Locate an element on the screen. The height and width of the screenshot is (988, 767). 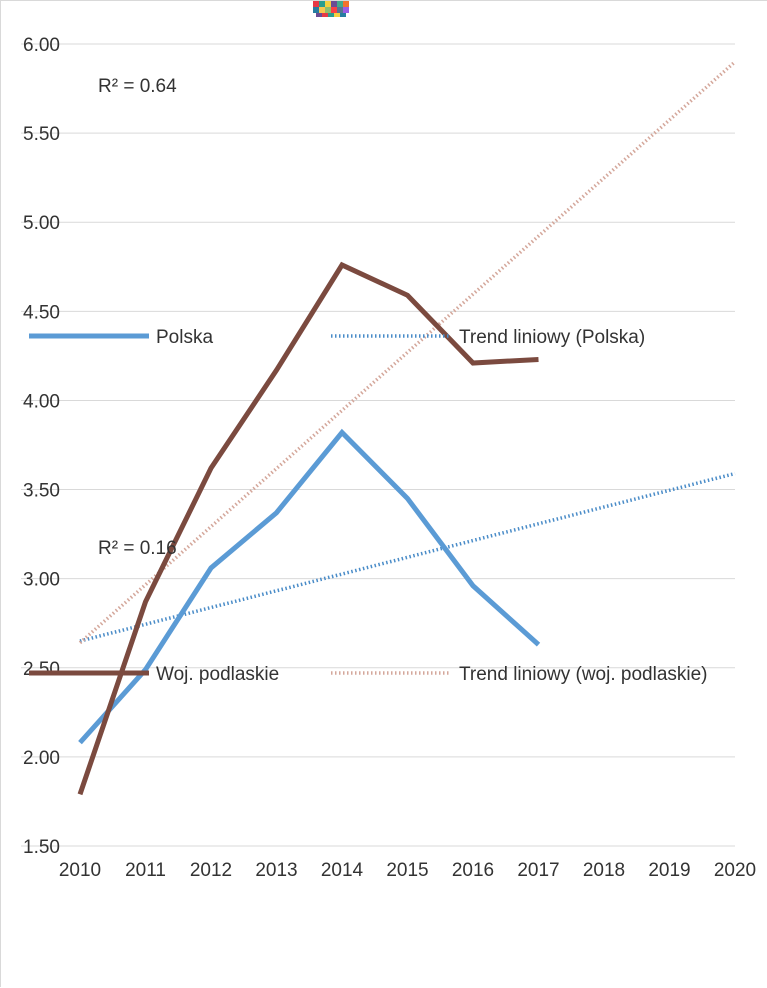
x-tick-label: 2016 is located at coordinates (473, 870).